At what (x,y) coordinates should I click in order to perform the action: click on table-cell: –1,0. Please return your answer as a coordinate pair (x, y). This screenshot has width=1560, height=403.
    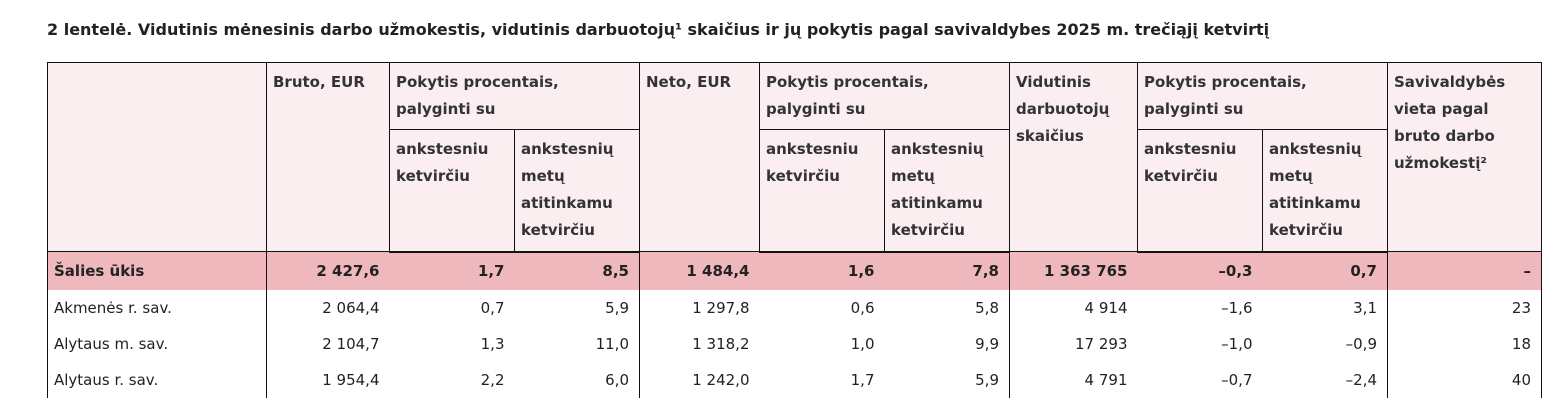
    Looking at the image, I should click on (1237, 343).